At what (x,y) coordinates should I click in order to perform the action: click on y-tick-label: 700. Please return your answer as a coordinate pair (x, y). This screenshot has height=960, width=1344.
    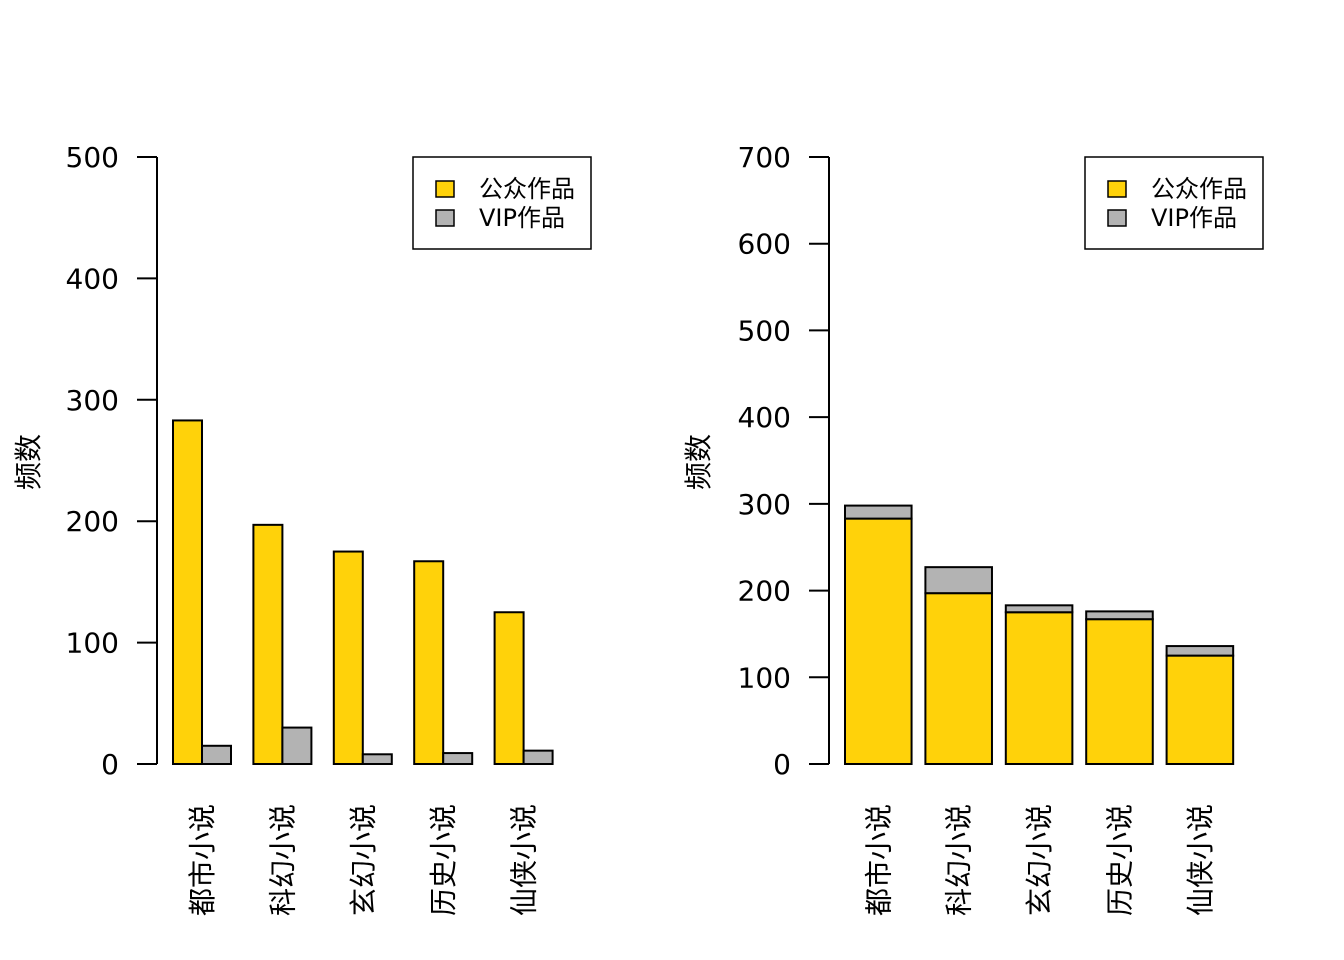
    Looking at the image, I should click on (764, 157).